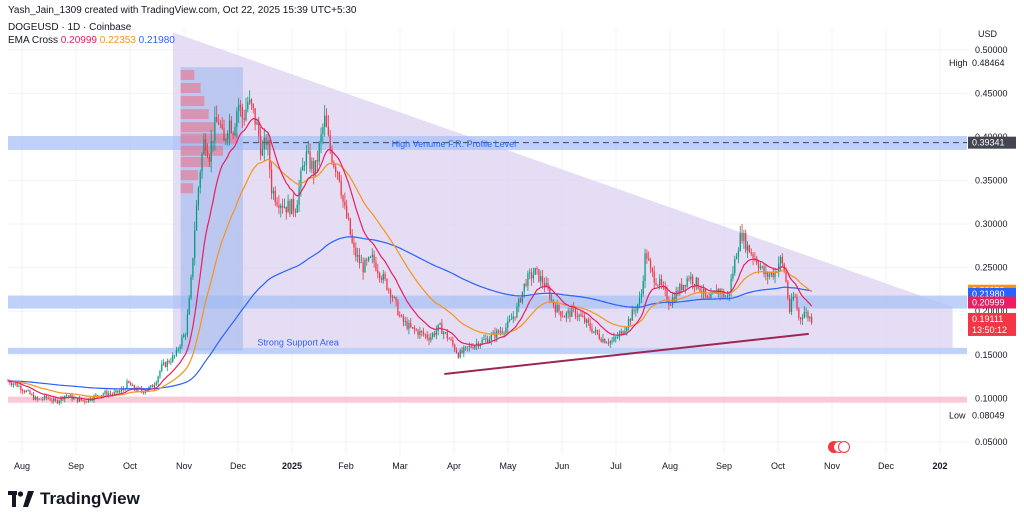 The width and height of the screenshot is (1024, 521). What do you see at coordinates (991, 50) in the screenshot?
I see `y-tick-label: 0.50000` at bounding box center [991, 50].